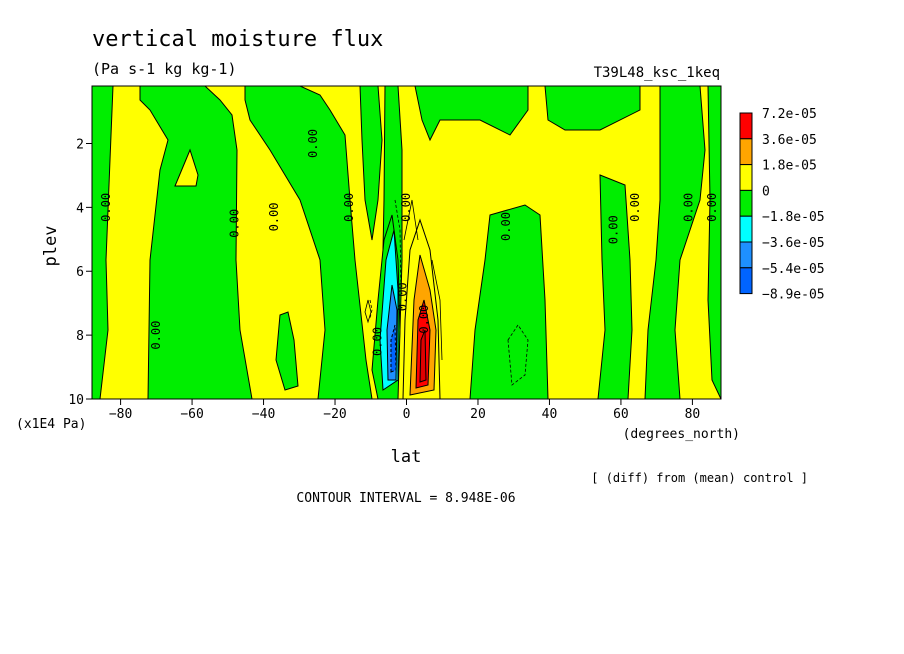 The width and height of the screenshot is (904, 654). I want to click on x-tick-label: 0, so click(407, 414).